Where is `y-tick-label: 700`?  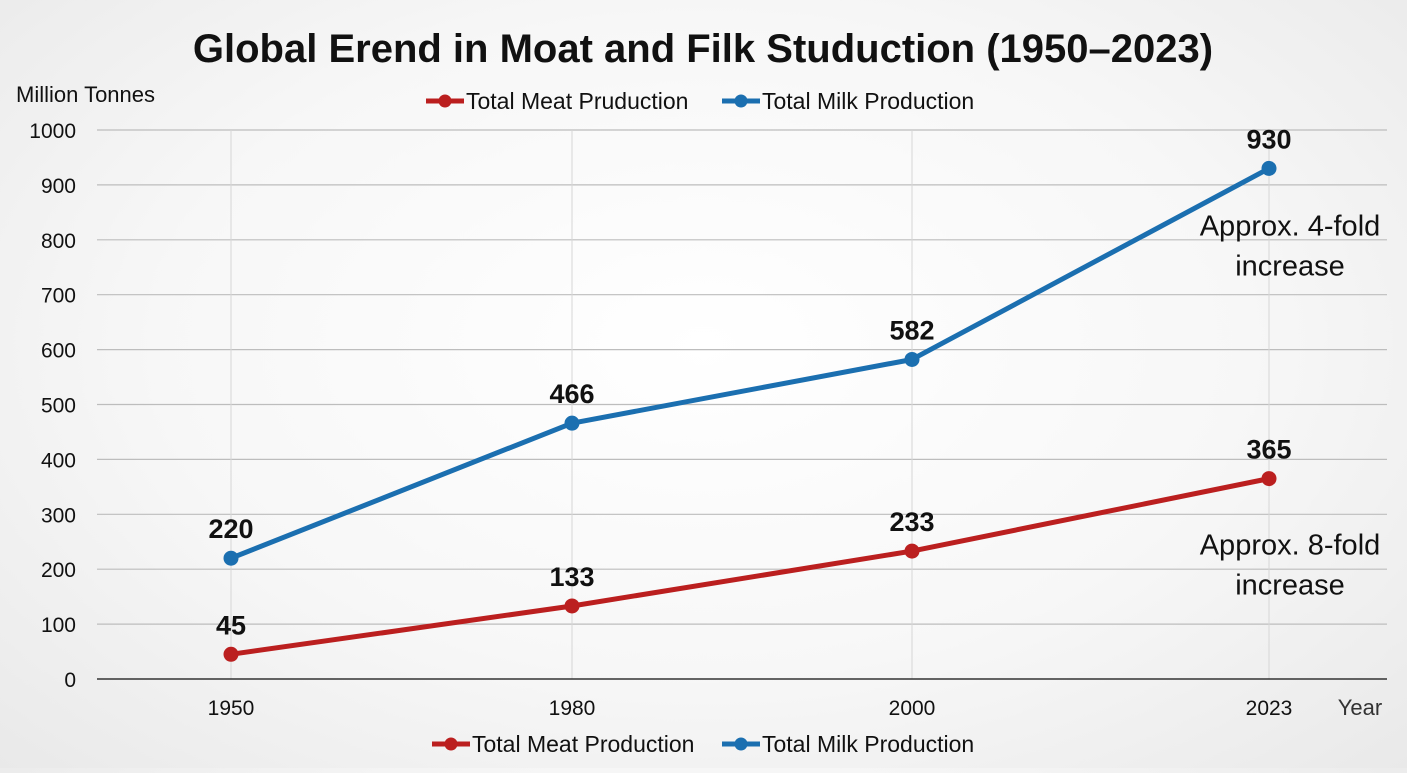
y-tick-label: 700 is located at coordinates (58, 296).